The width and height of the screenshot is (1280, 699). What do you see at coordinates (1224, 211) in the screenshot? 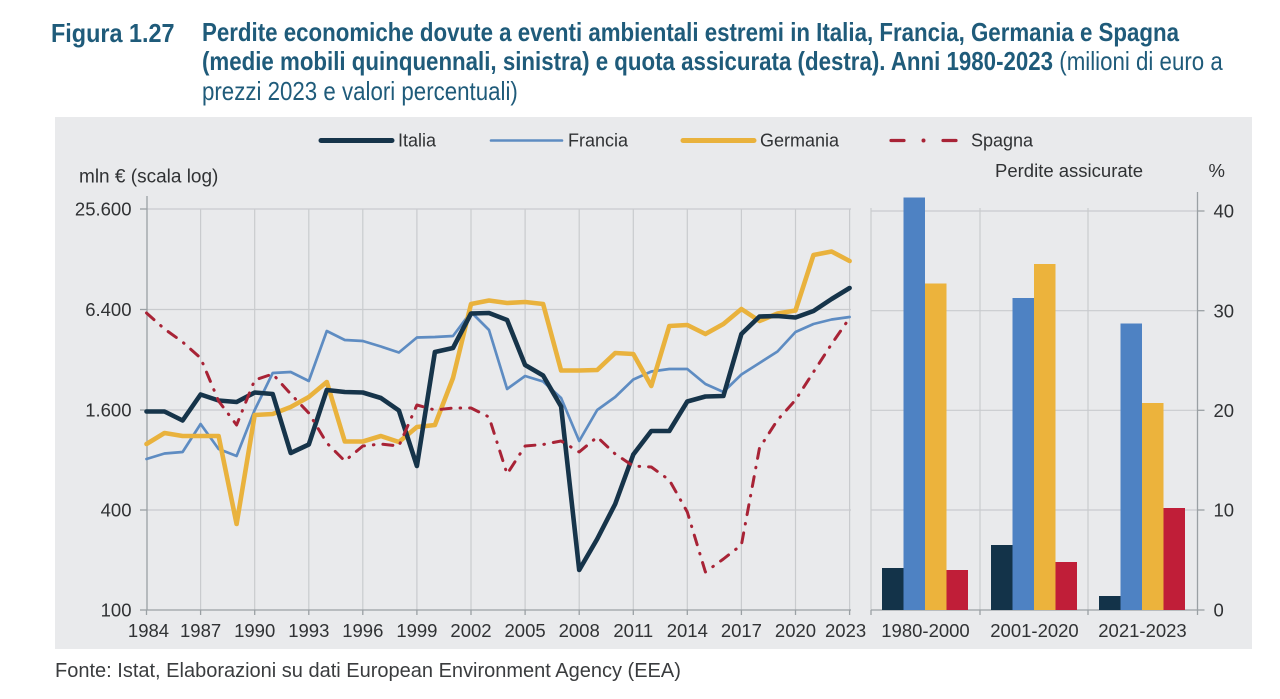
I see `svg-text: 40` at bounding box center [1224, 211].